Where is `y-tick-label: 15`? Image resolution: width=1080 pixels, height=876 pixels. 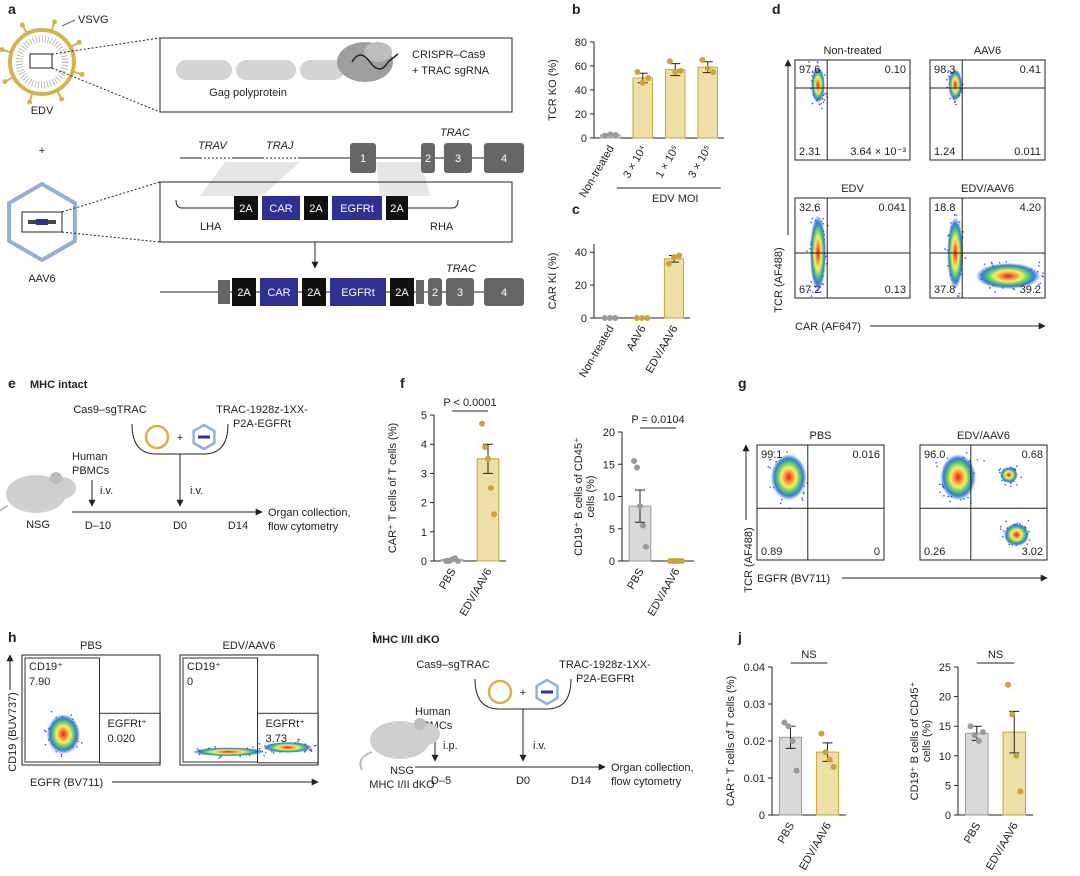
y-tick-label: 15 is located at coordinates (609, 465).